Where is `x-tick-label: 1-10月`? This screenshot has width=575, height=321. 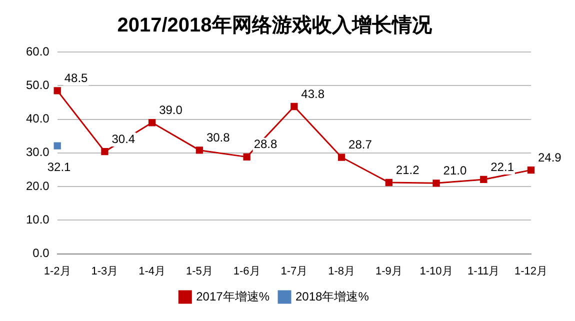
x-tick-label: 1-10月 is located at coordinates (436, 271).